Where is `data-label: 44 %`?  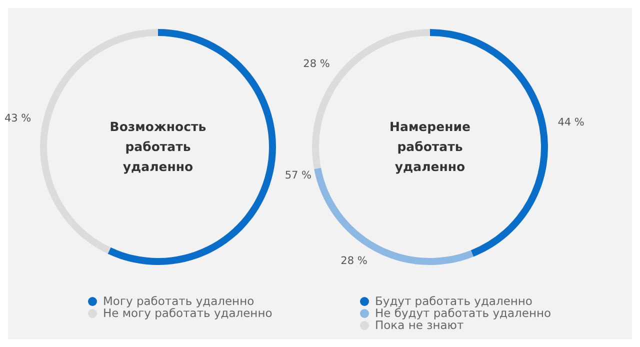 data-label: 44 % is located at coordinates (571, 122).